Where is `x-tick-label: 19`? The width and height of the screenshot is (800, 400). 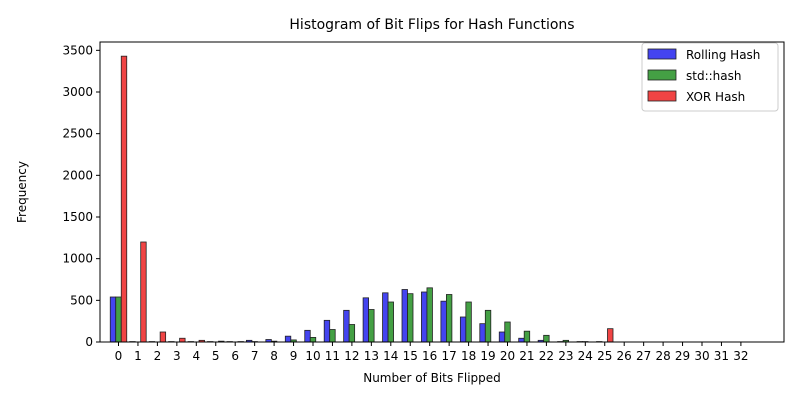
x-tick-label: 19 is located at coordinates (487, 356).